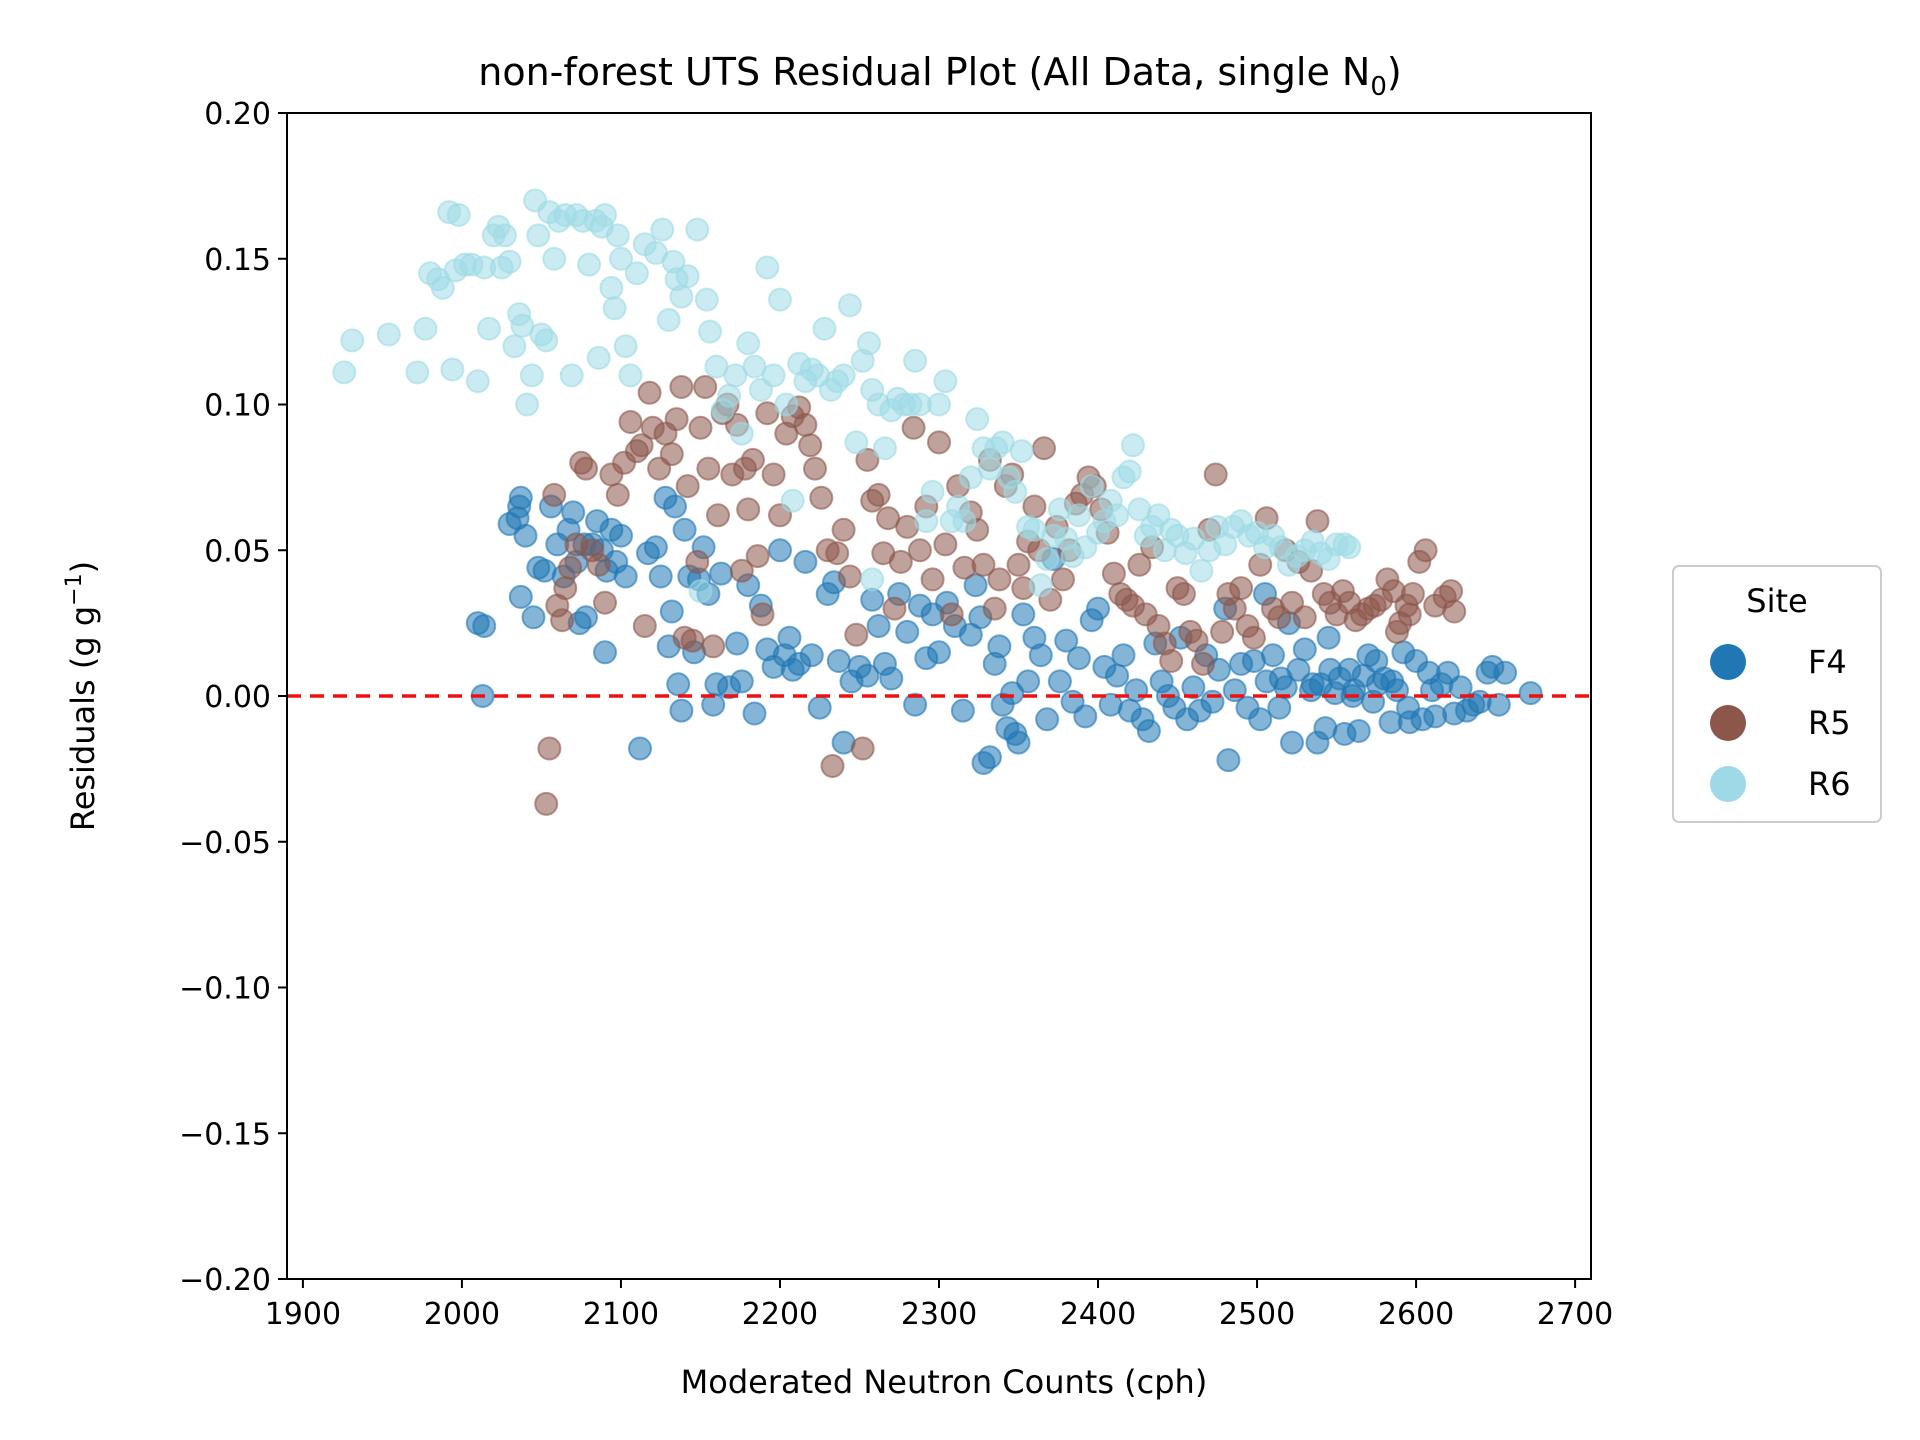 Image resolution: width=1920 pixels, height=1440 pixels. Describe the element at coordinates (225, 843) in the screenshot. I see `y-tick-label: −0.05` at that location.